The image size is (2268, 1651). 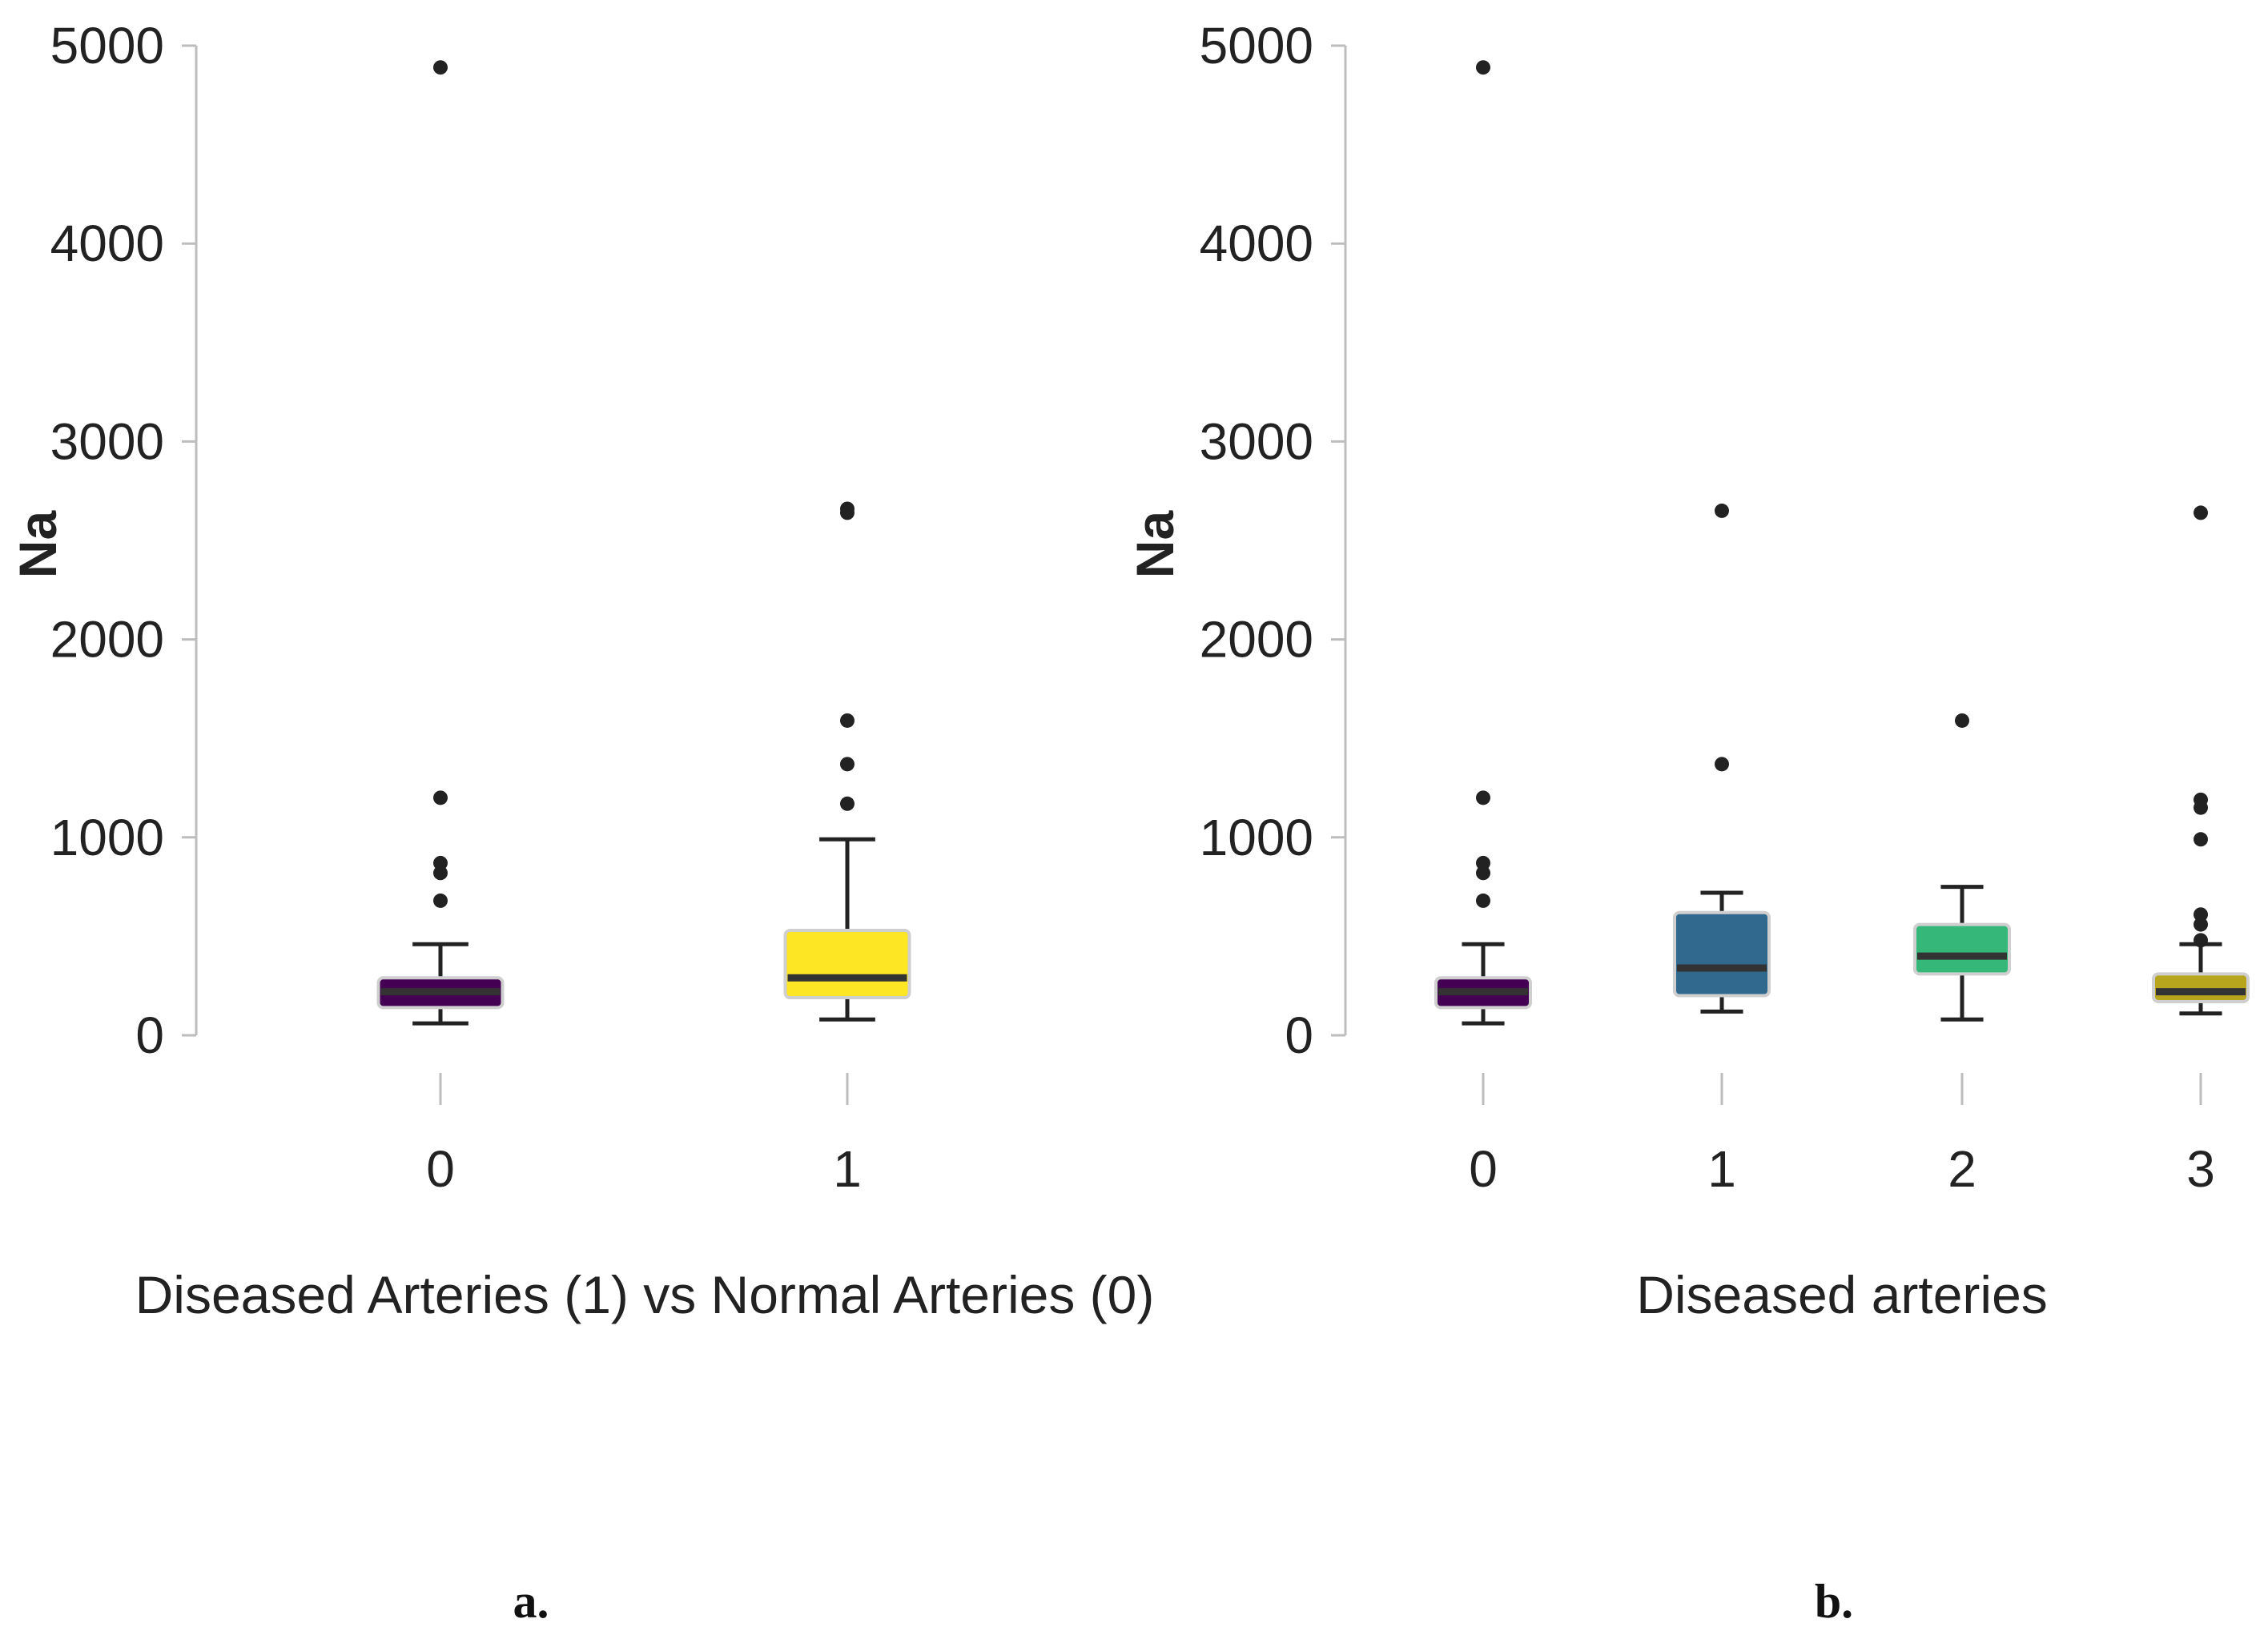 I want to click on panel-b-y-axis-title: Na, so click(x=1154, y=544).